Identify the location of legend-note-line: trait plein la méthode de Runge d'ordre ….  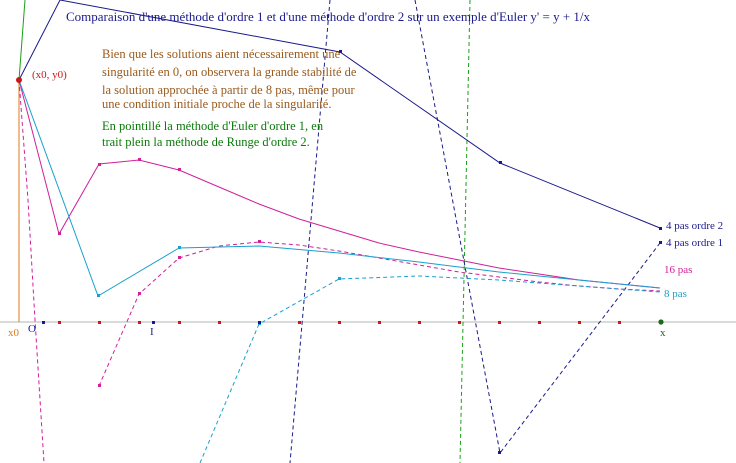
(206, 142).